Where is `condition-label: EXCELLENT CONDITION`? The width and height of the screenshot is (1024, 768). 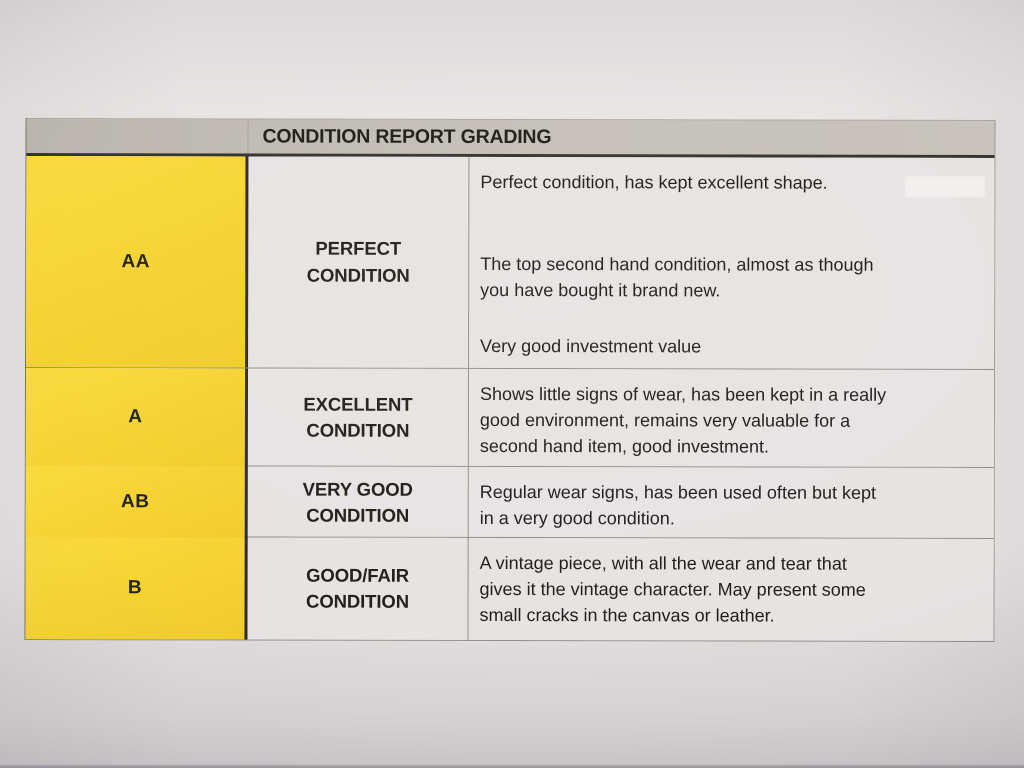
condition-label: EXCELLENT CONDITION is located at coordinates (358, 417).